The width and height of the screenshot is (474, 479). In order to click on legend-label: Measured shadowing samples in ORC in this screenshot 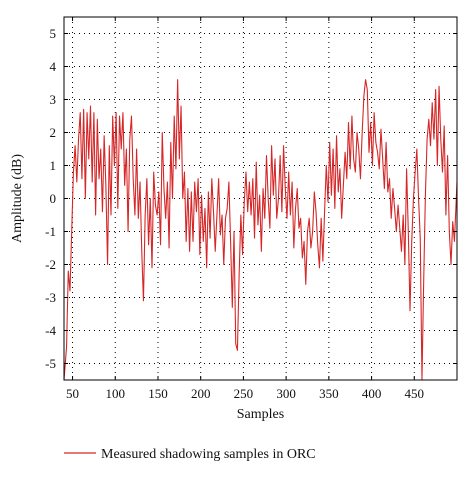, I will do `click(208, 454)`.